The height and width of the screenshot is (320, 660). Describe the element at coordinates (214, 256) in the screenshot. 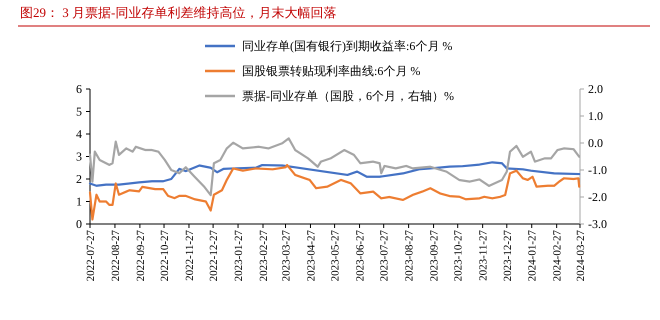

I see `x-tick-label: 2022-12-27` at that location.